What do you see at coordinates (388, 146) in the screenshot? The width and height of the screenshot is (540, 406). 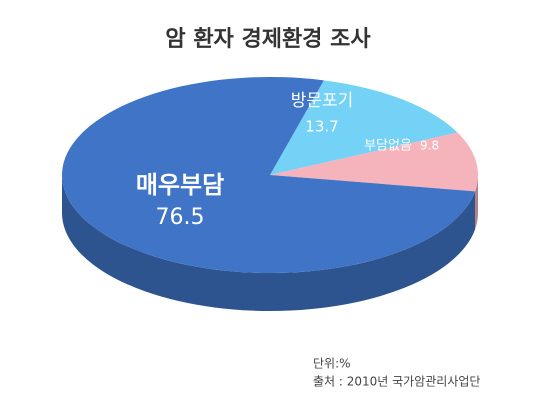 I see `slice-label: 부담없음` at bounding box center [388, 146].